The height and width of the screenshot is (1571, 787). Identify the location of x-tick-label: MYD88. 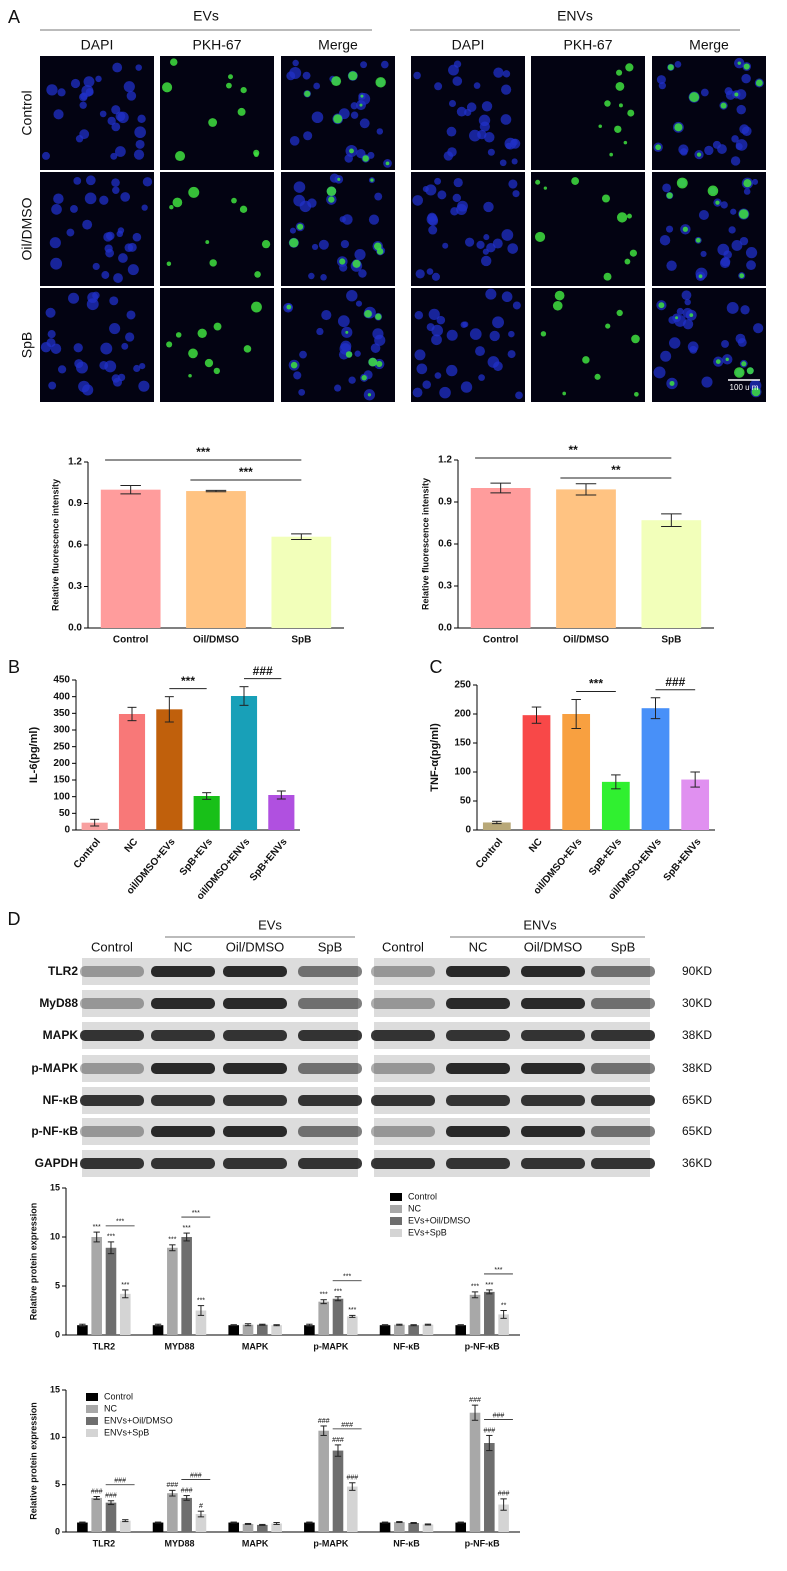
(179, 1543).